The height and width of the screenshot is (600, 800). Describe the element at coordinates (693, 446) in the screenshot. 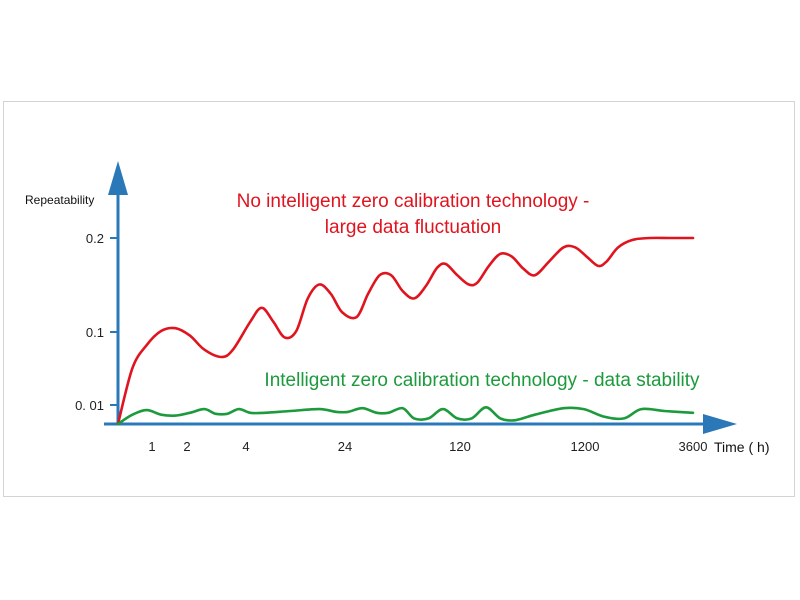

I see `x-tick-label: 3600` at that location.